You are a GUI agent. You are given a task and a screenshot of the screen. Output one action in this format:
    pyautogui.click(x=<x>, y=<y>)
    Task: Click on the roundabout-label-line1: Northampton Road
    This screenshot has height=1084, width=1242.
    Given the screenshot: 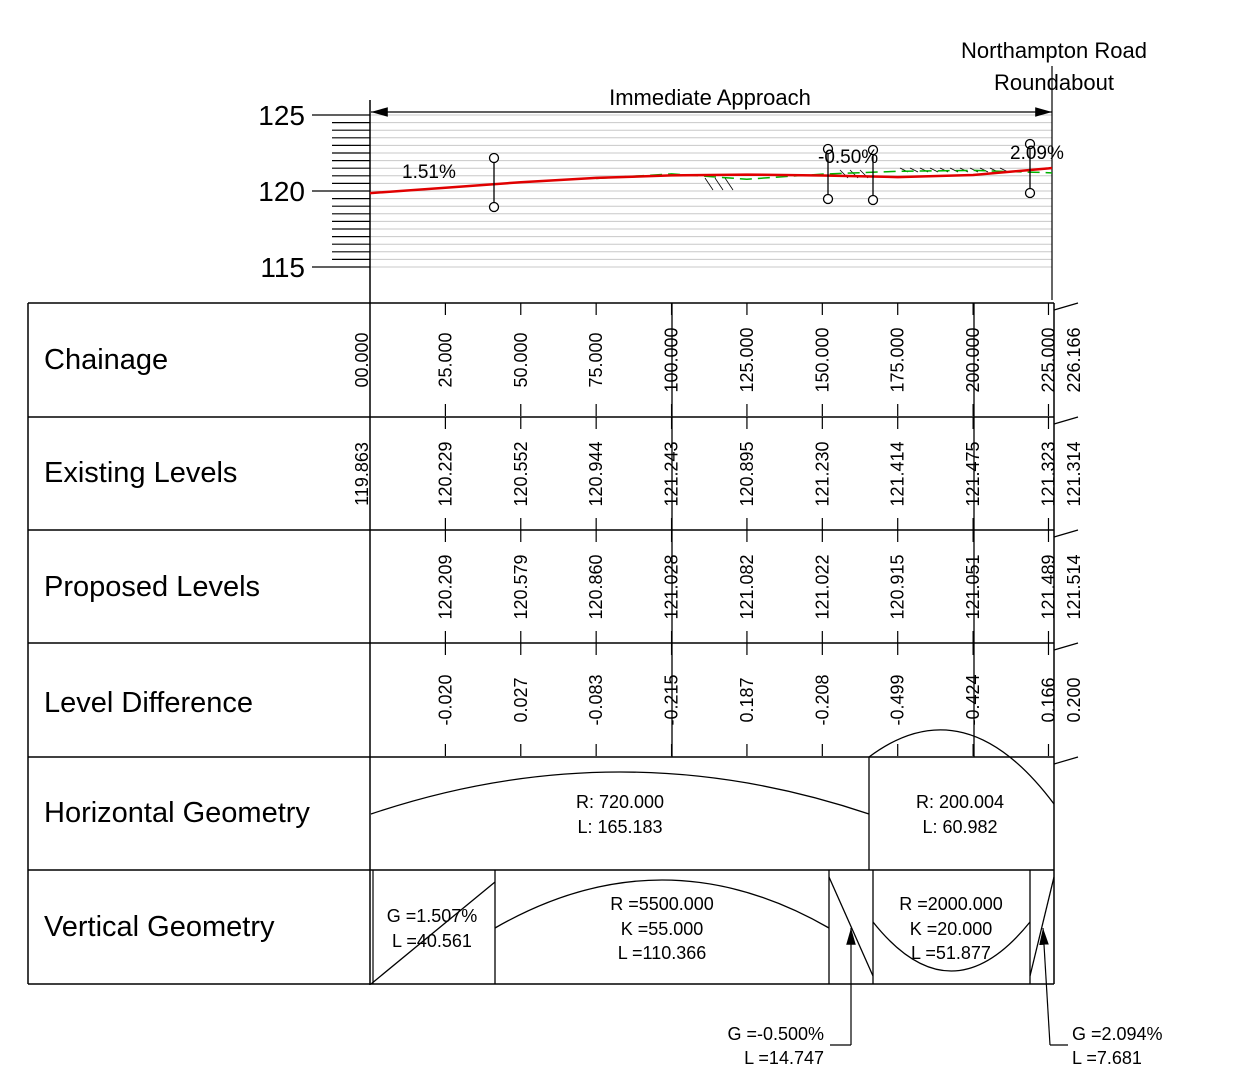 What is the action you would take?
    pyautogui.click(x=1054, y=50)
    